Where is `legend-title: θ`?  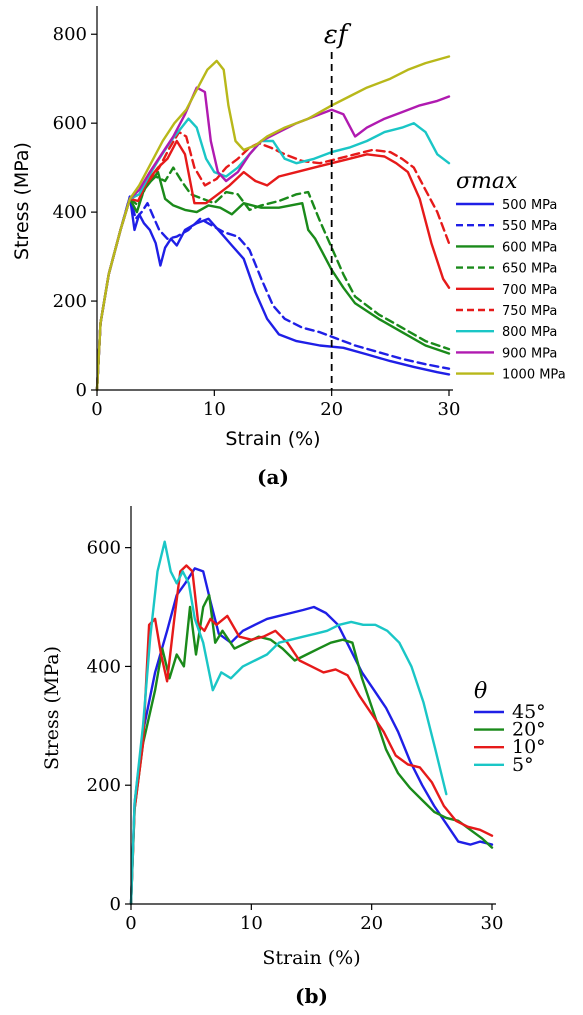
legend-title: θ is located at coordinates (480, 691).